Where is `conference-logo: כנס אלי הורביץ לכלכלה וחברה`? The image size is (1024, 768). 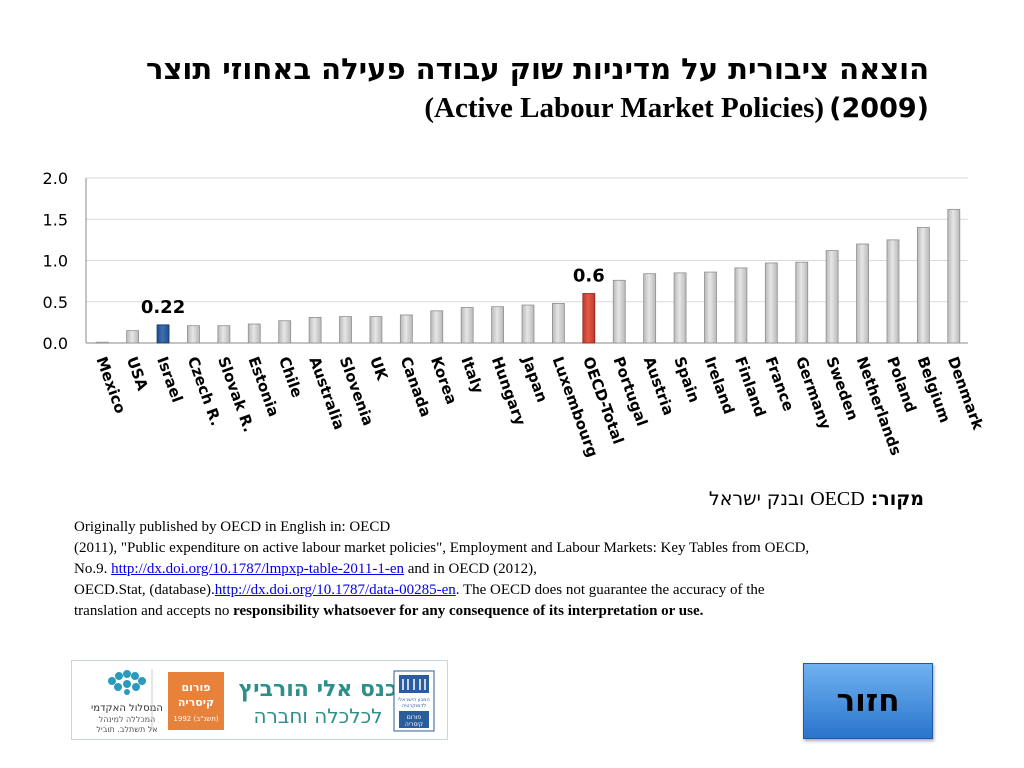 conference-logo: כנס אלי הורביץ לכלכלה וחברה is located at coordinates (318, 702).